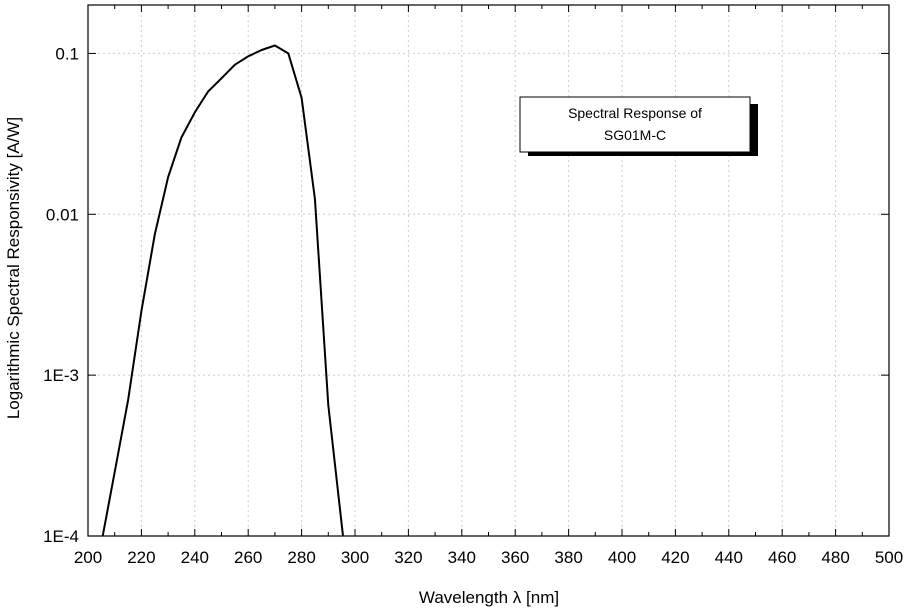  I want to click on x-tick-label: 320, so click(408, 557).